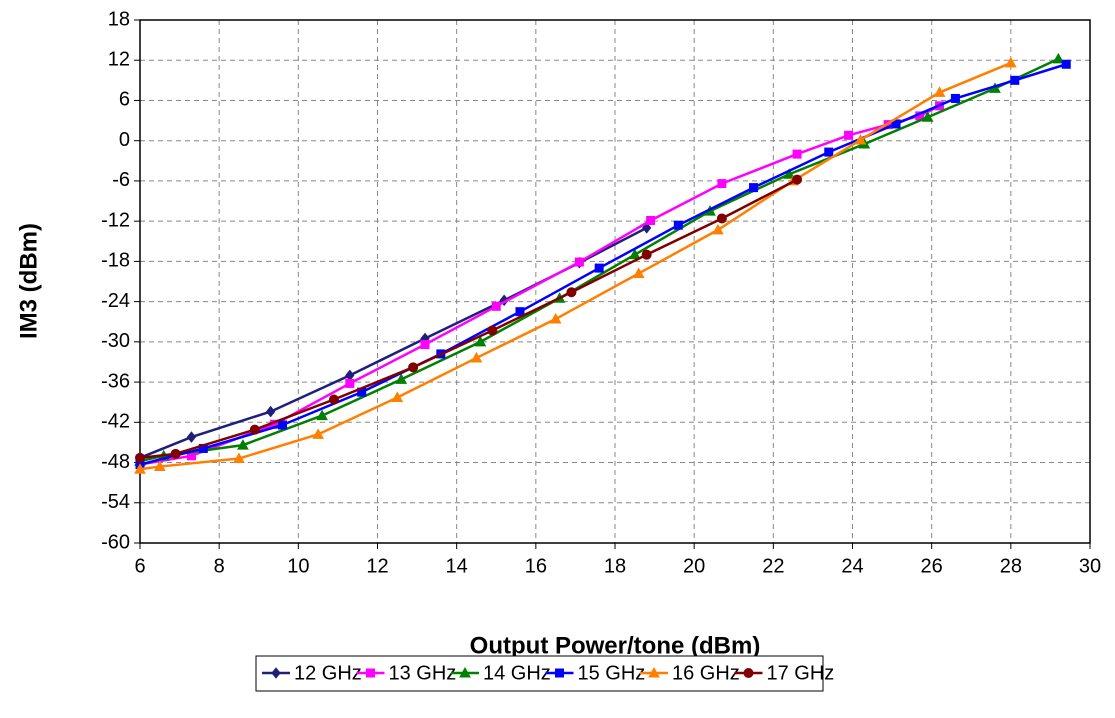 This screenshot has width=1115, height=718. Describe the element at coordinates (1011, 566) in the screenshot. I see `x-tick-label: 28` at that location.